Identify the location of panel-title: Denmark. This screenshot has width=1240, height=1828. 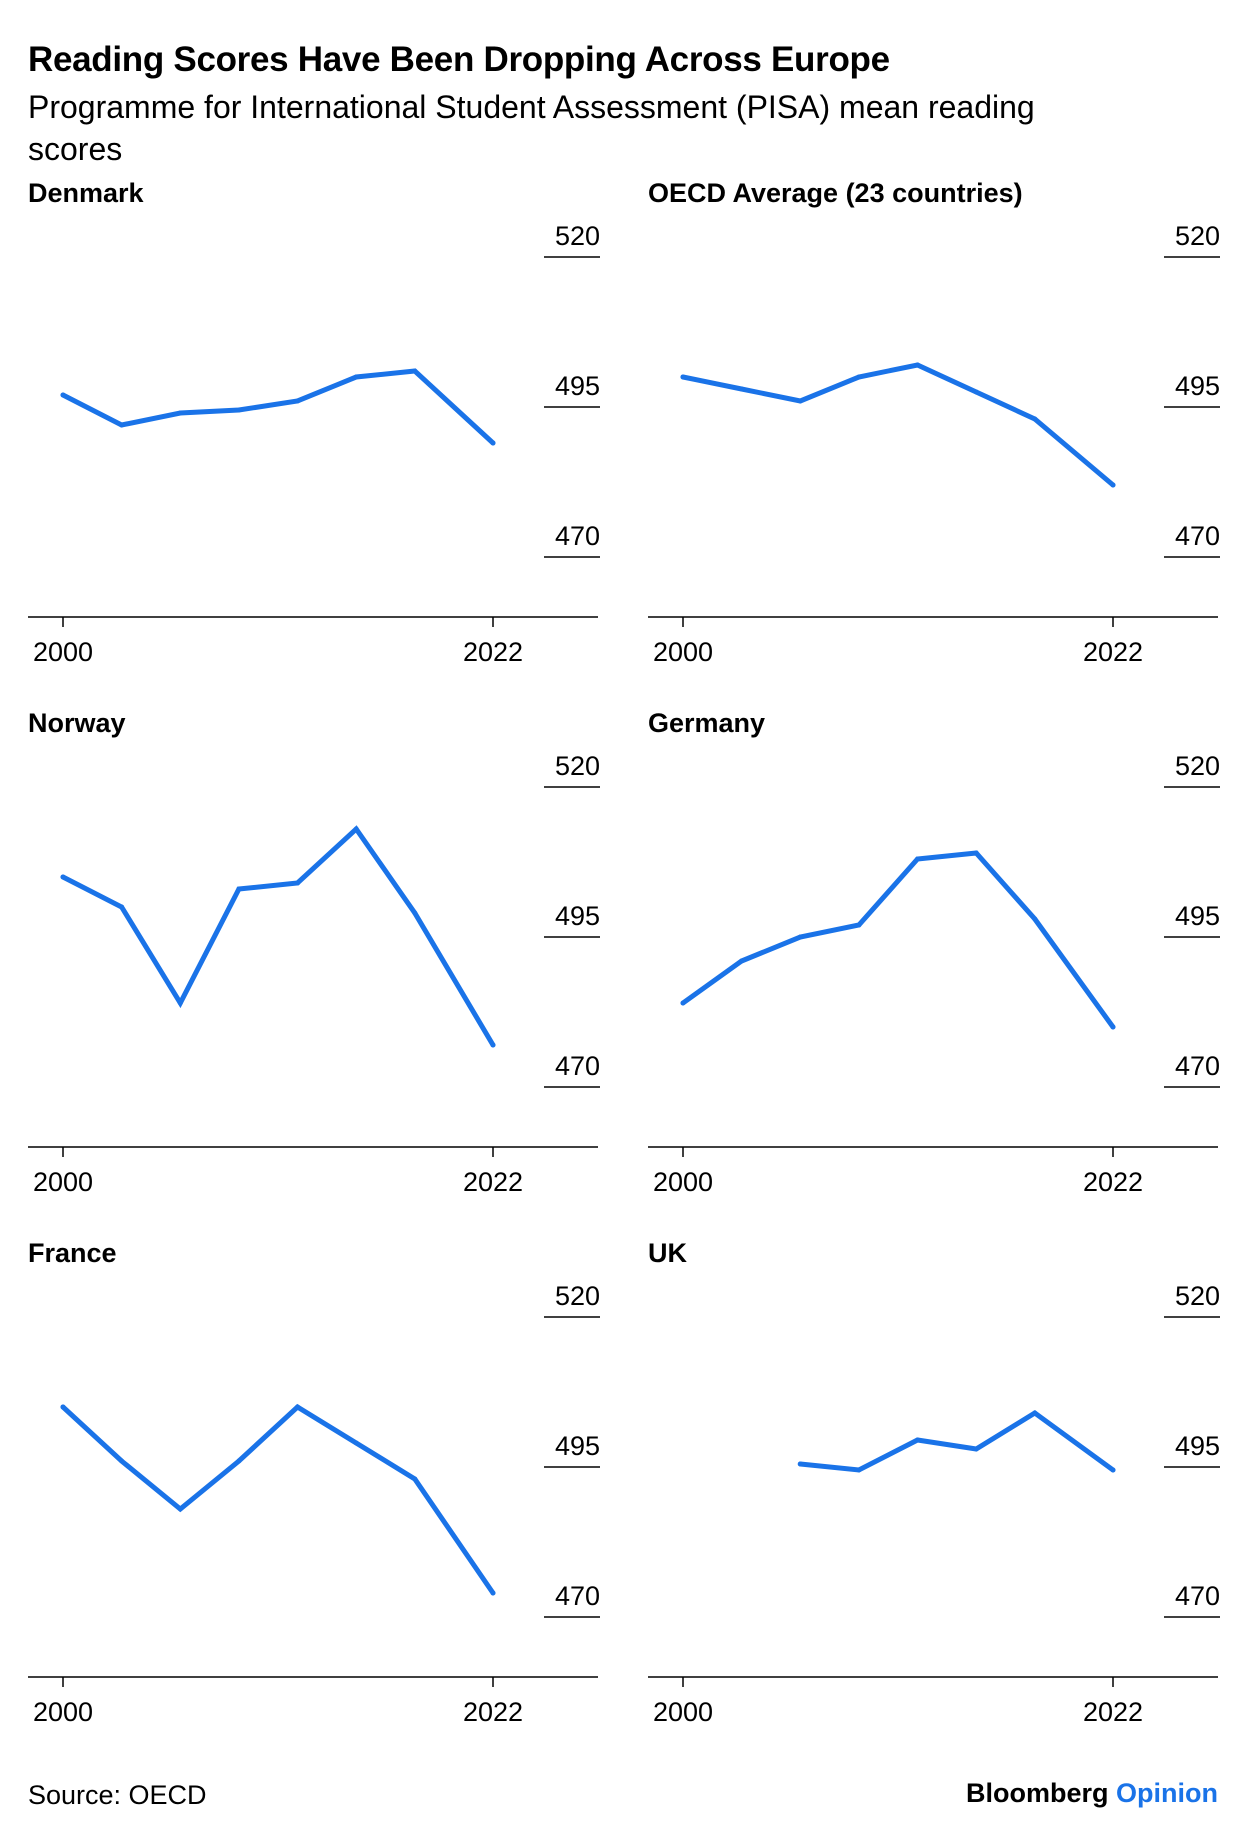
(86, 193).